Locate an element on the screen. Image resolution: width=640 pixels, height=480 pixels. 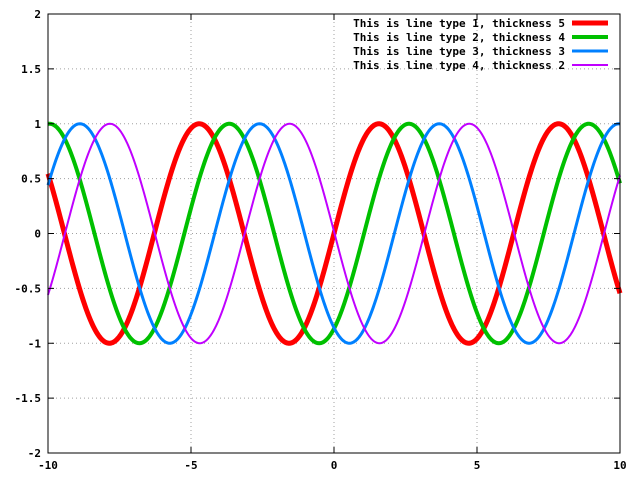
y-tick-label: -2 is located at coordinates (34, 453).